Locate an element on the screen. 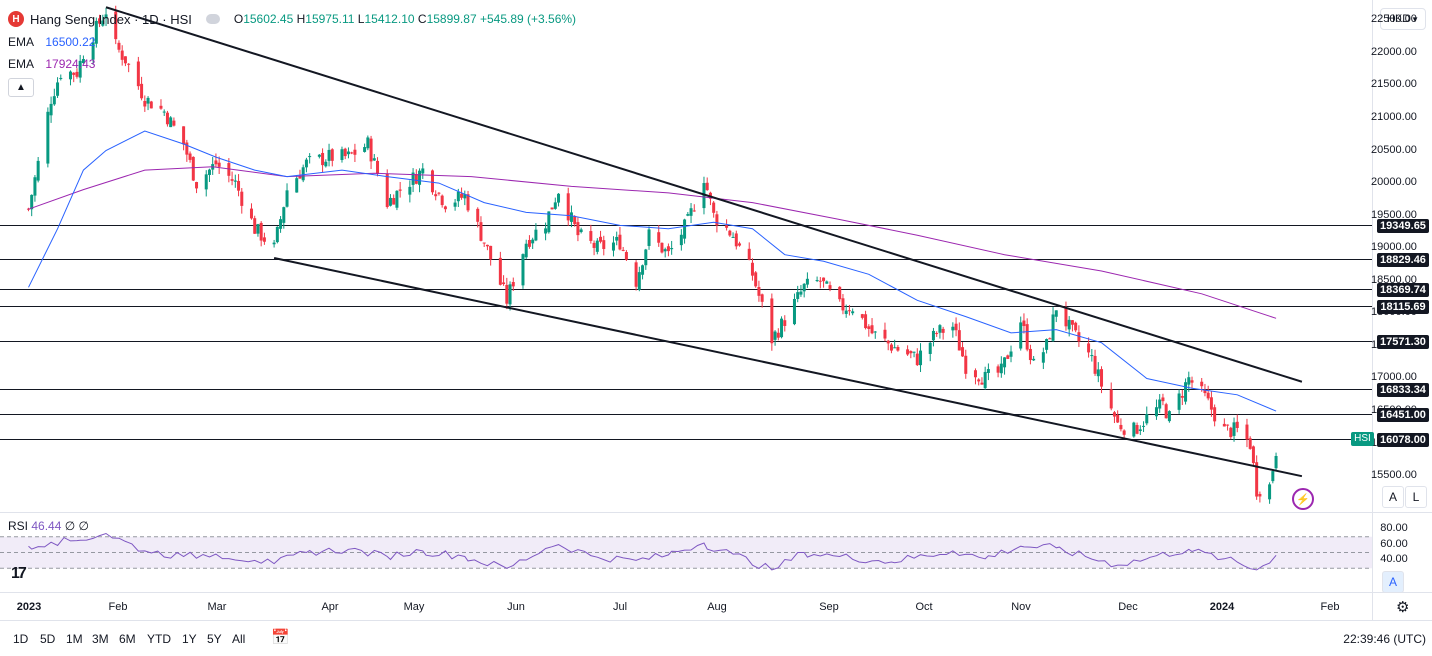  range-button-all: All is located at coordinates (239, 639).